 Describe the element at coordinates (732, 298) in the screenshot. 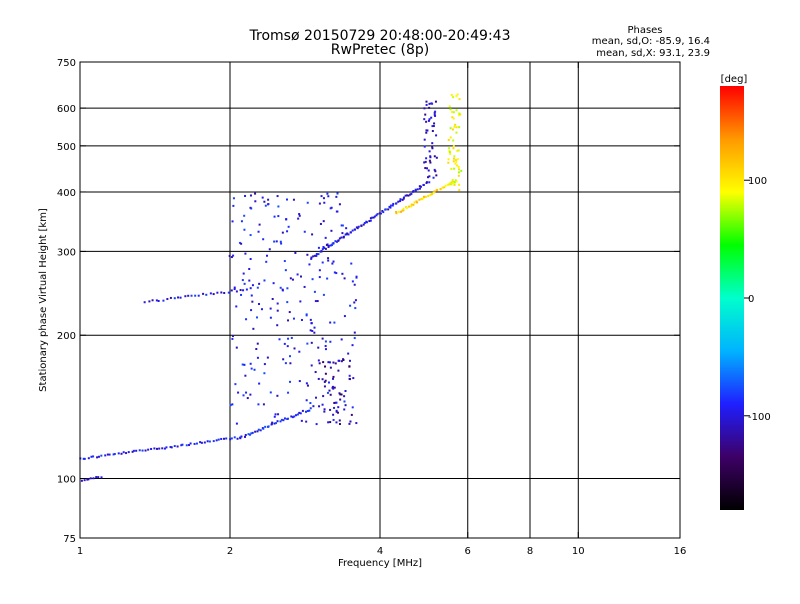

I see `colorbar` at that location.